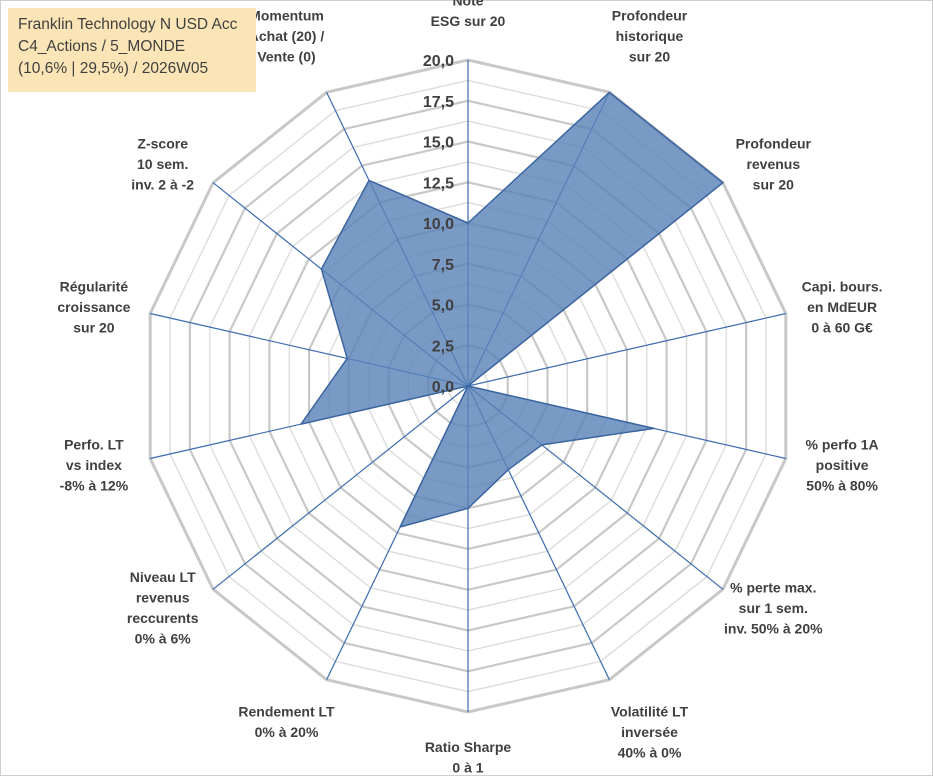 The width and height of the screenshot is (933, 776). I want to click on fund-stats-week: (10,6% | 29,5%) / 2026W05, so click(113, 68).